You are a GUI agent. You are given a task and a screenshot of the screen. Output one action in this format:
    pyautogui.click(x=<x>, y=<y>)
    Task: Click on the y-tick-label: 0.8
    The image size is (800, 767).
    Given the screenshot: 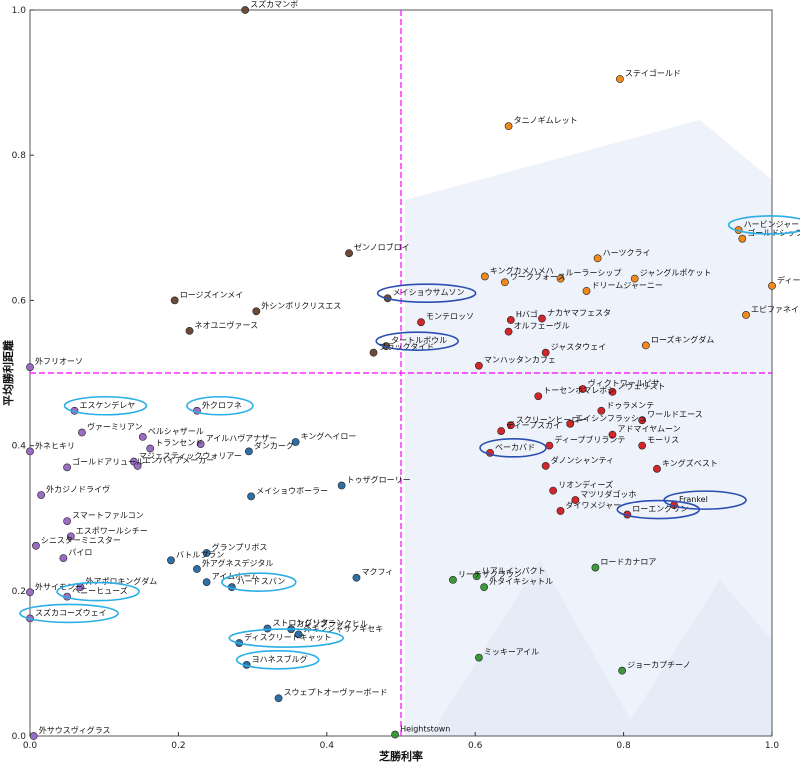 What is the action you would take?
    pyautogui.click(x=19, y=156)
    